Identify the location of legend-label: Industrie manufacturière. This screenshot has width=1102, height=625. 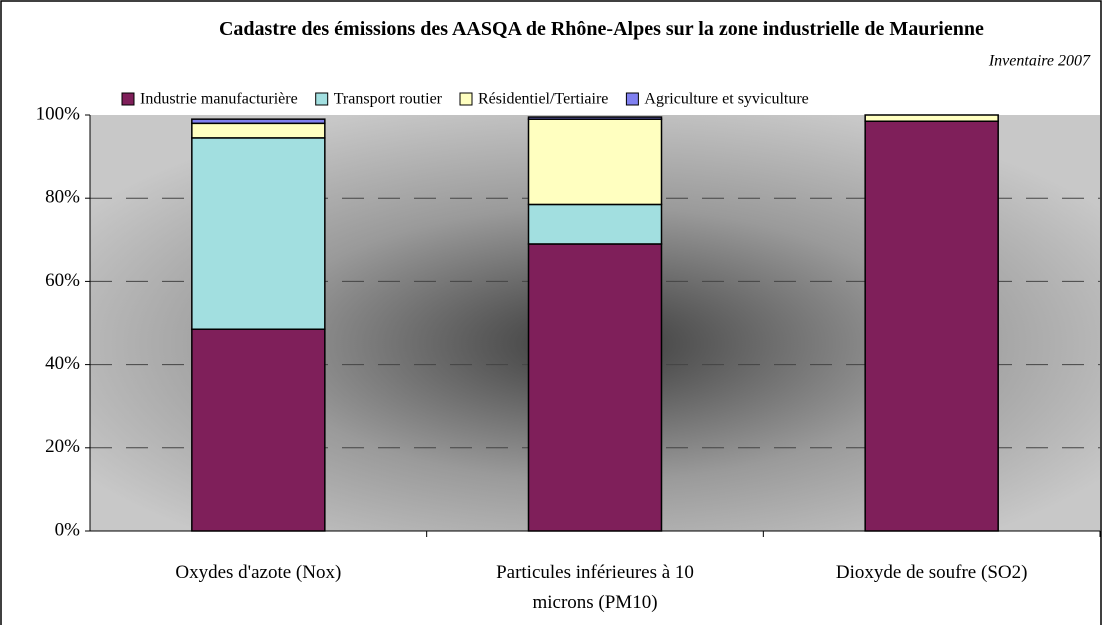
(219, 99).